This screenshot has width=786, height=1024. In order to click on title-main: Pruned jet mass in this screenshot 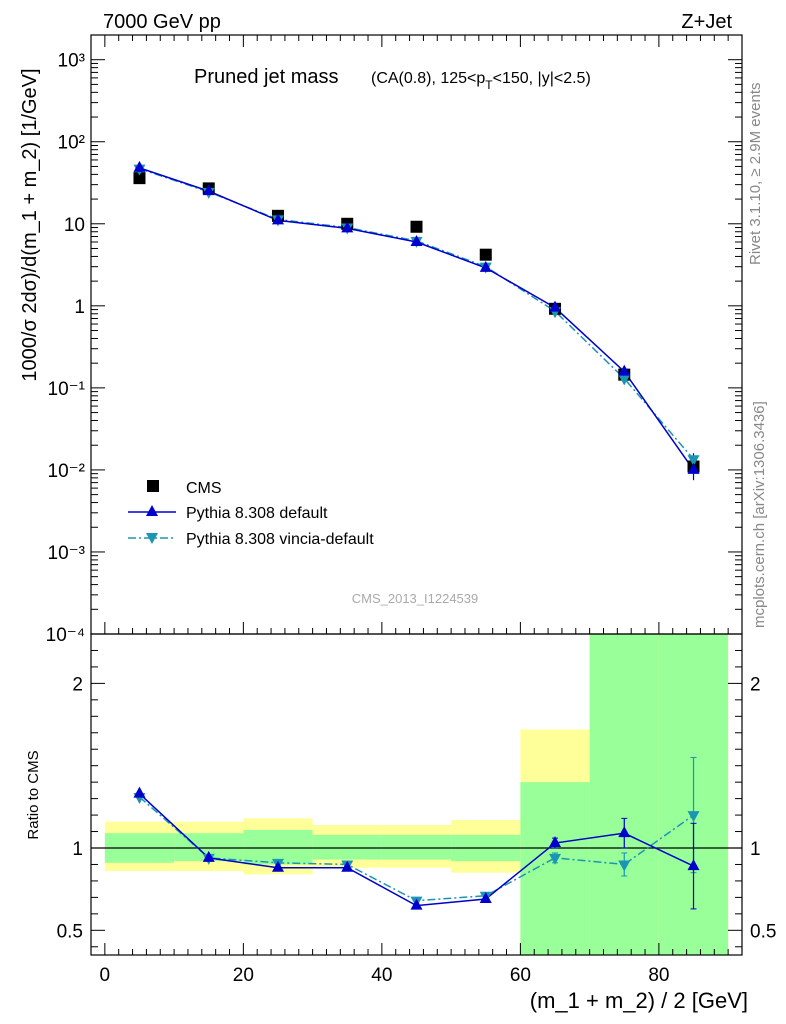, I will do `click(266, 77)`.